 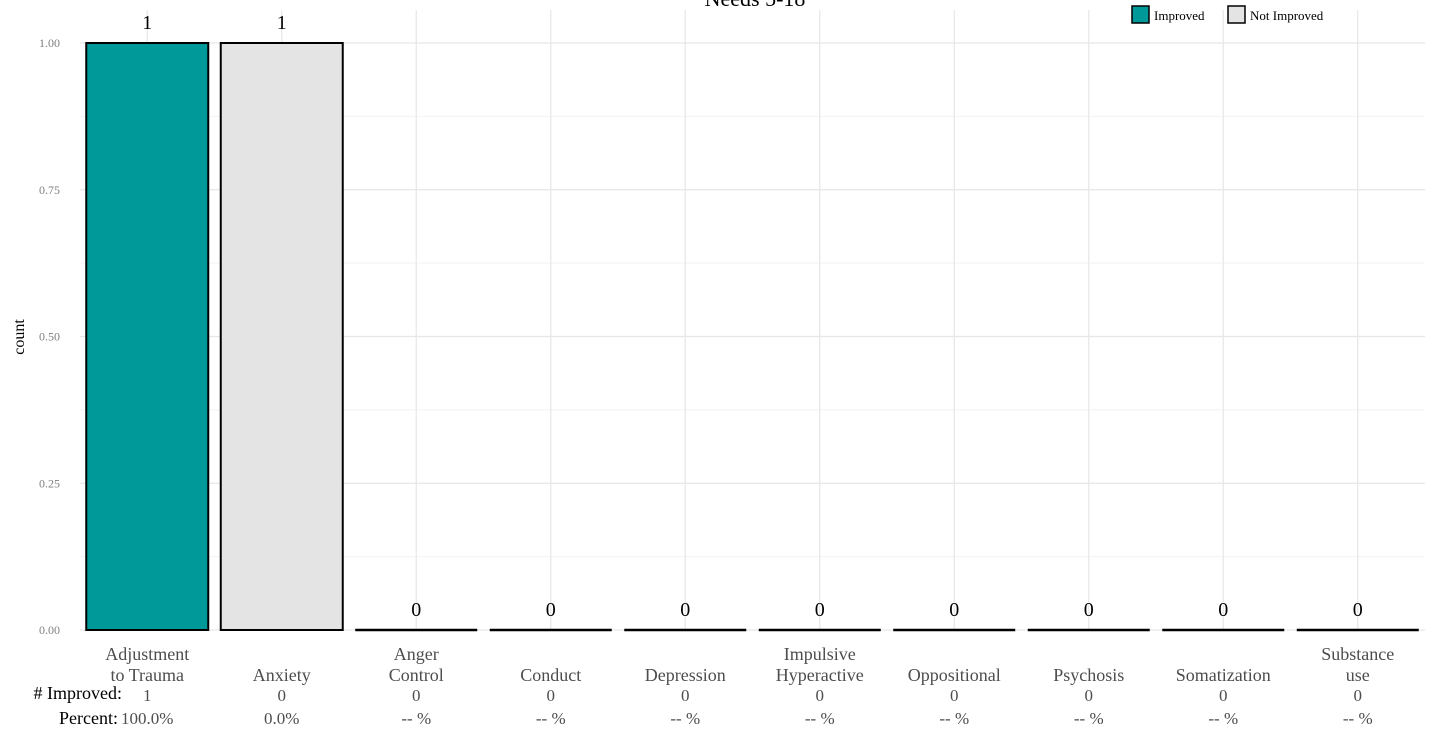 What do you see at coordinates (416, 675) in the screenshot?
I see `x-tick-label: Control` at bounding box center [416, 675].